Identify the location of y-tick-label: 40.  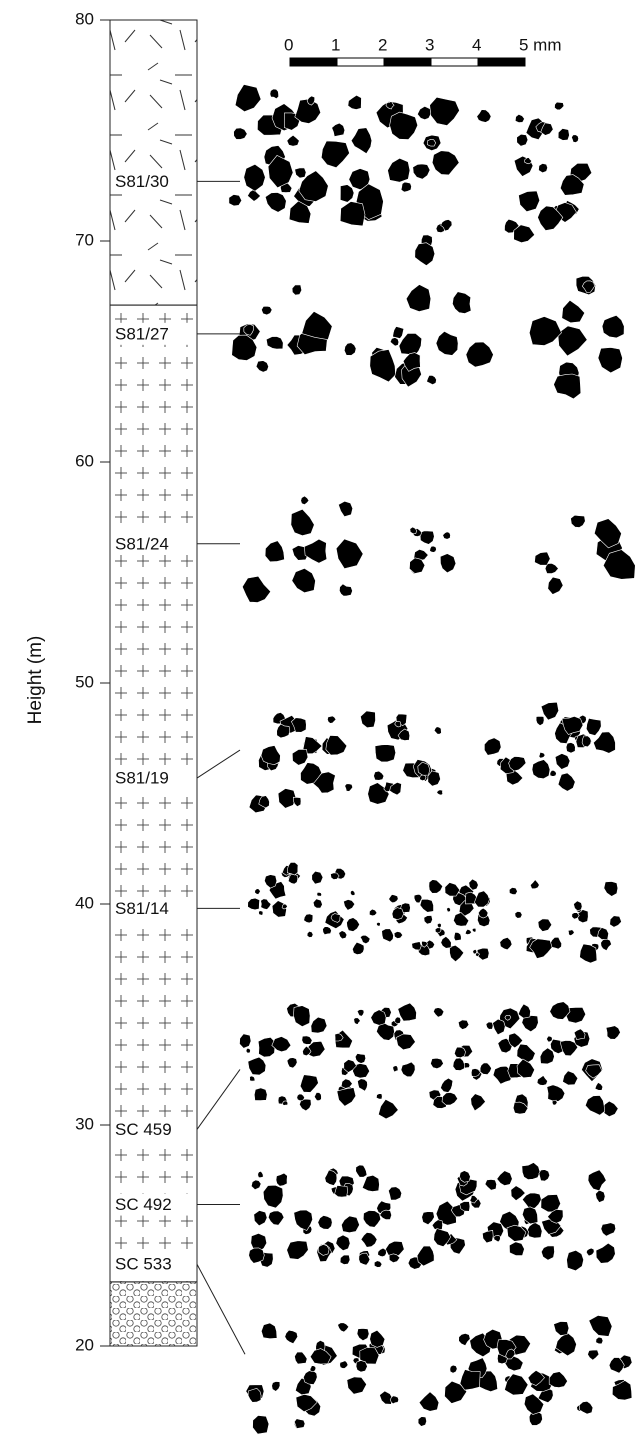
(84, 902).